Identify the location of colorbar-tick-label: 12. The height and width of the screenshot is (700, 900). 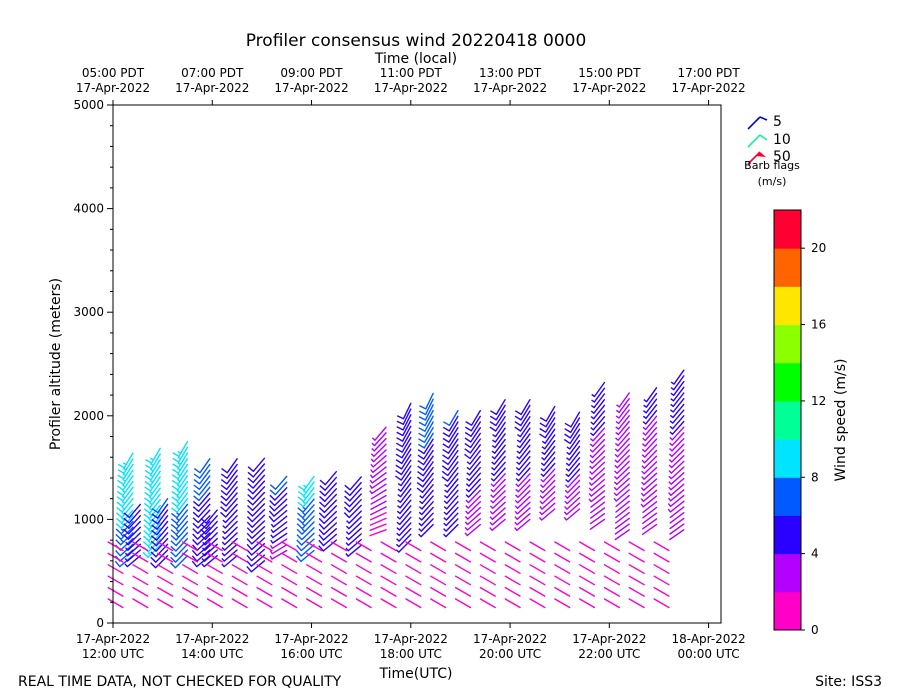
(818, 401).